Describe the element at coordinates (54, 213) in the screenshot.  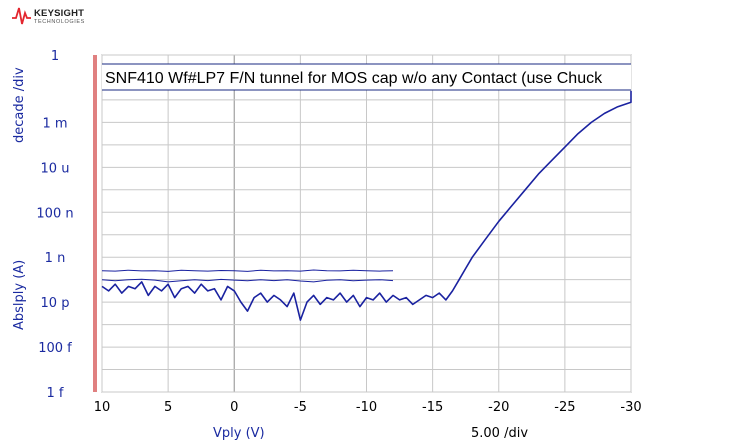
I see `y-tick-label: 100 n` at that location.